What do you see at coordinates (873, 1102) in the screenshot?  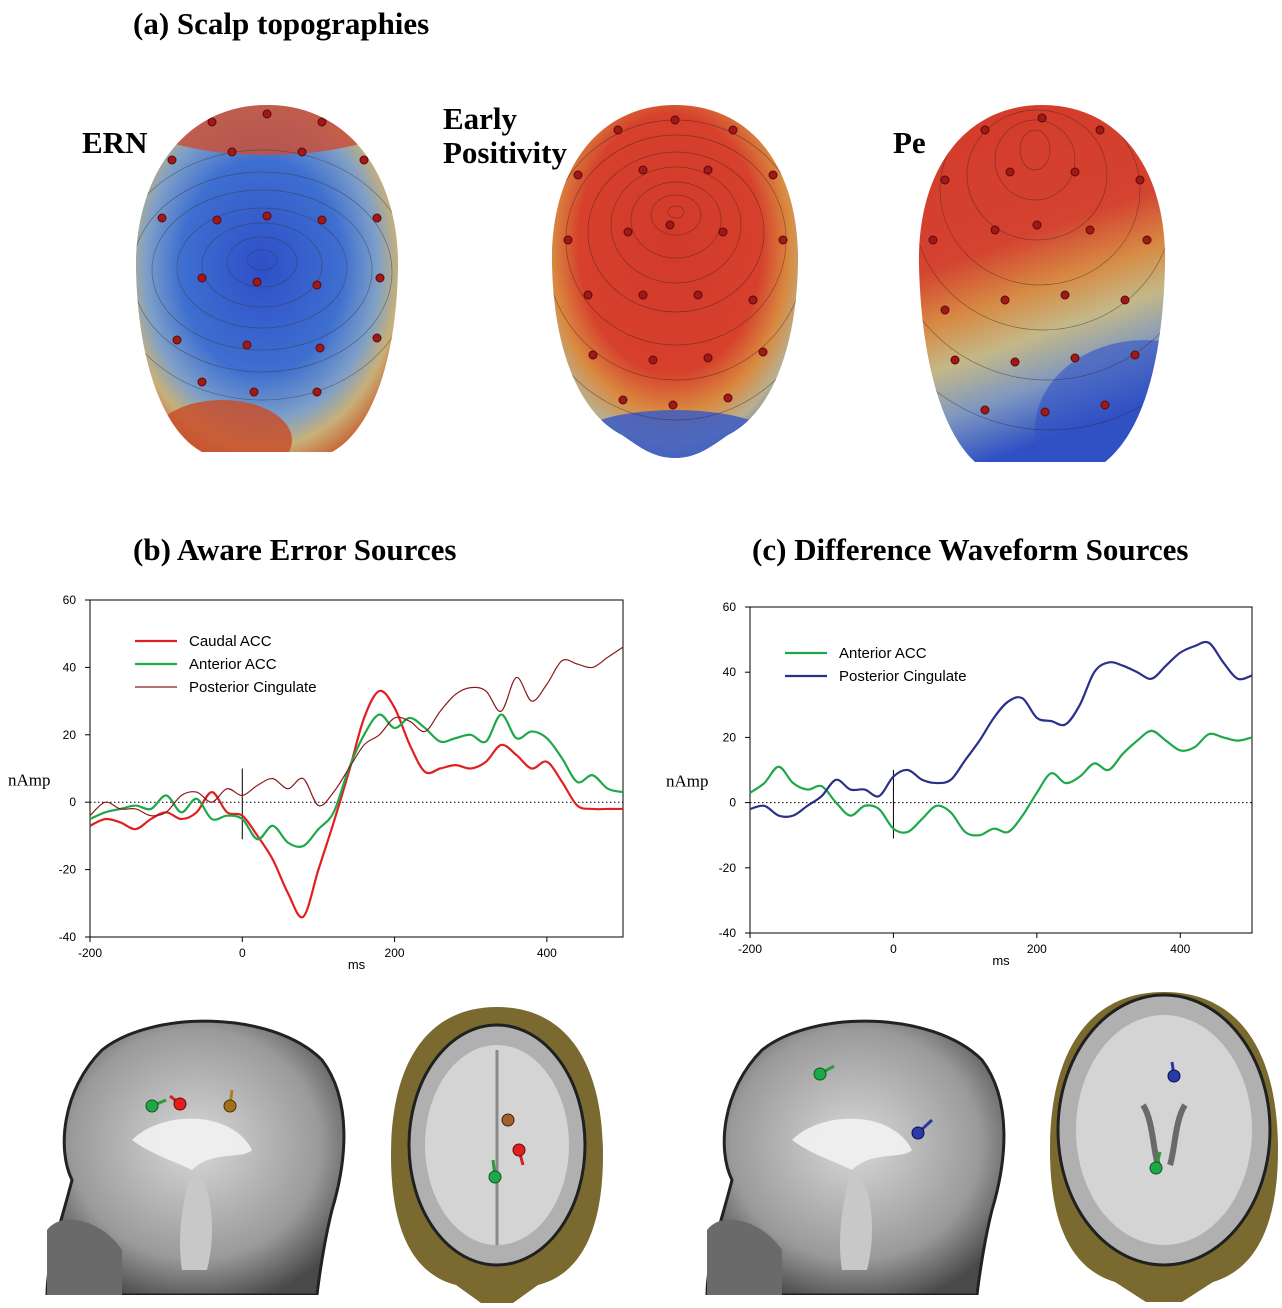 I see `source-dipoles-c-sagittal` at bounding box center [873, 1102].